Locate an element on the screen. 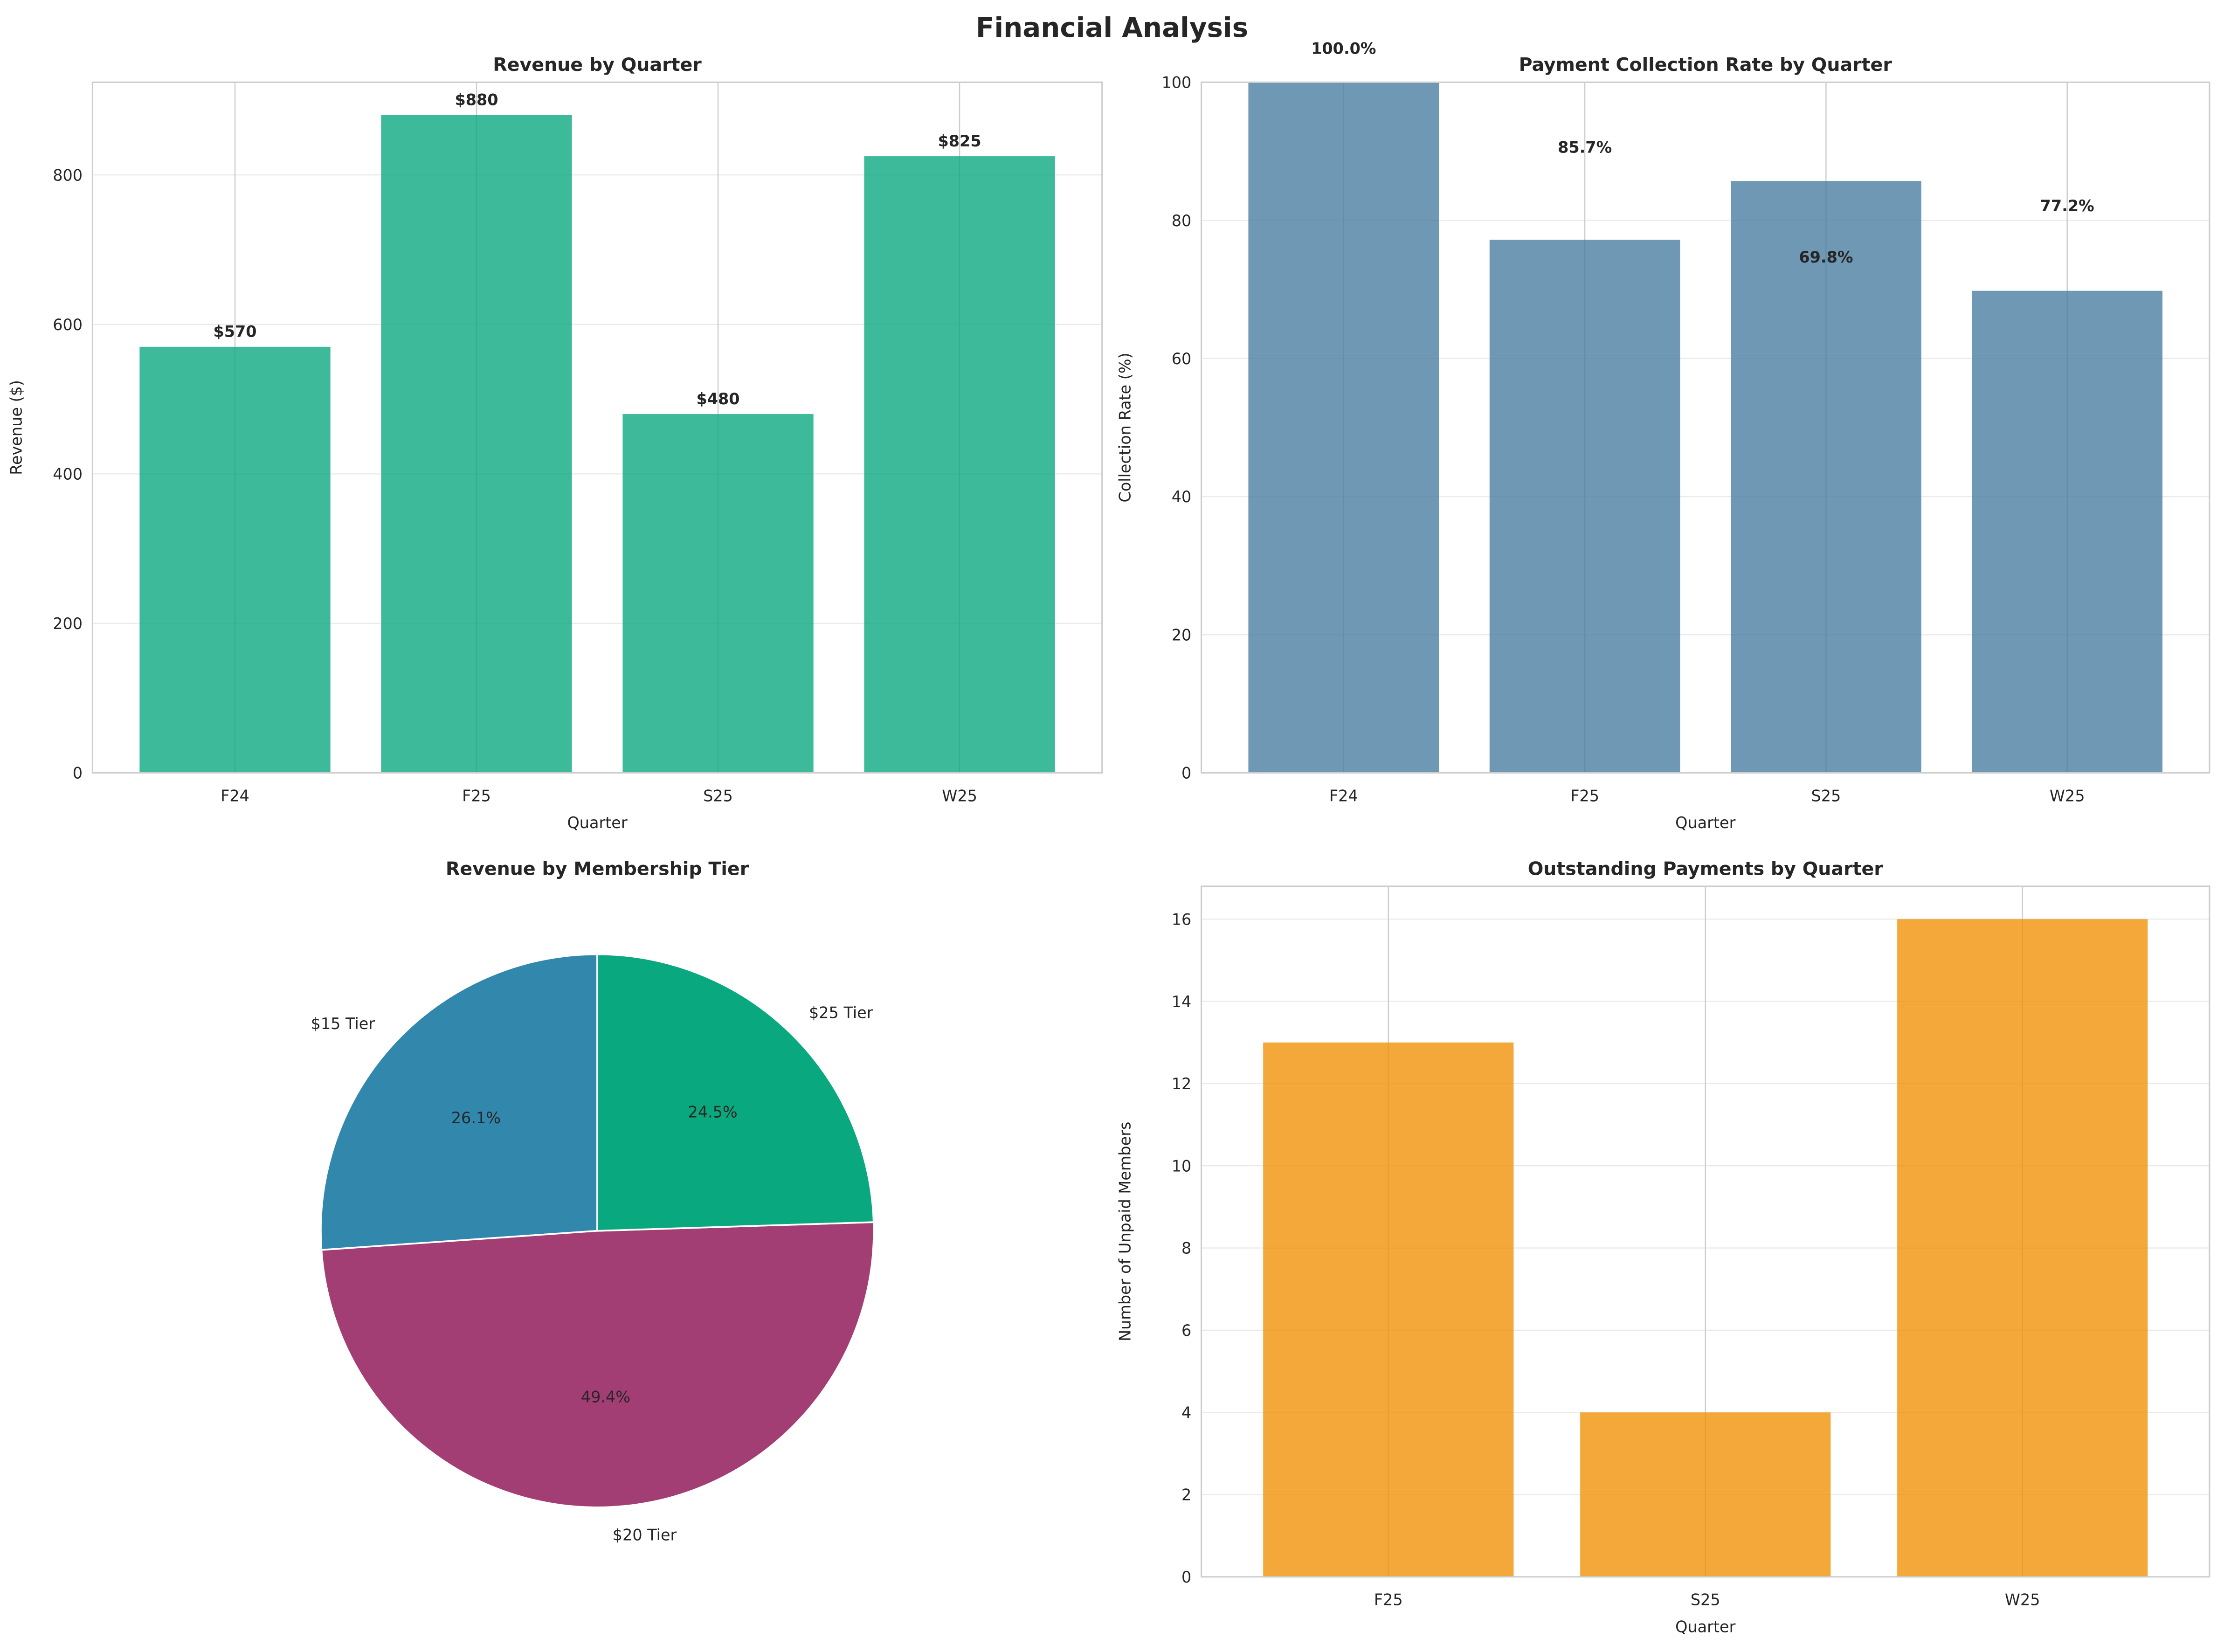 This screenshot has height=1652, width=2224. chart-title: Revenue by Quarter is located at coordinates (597, 65).